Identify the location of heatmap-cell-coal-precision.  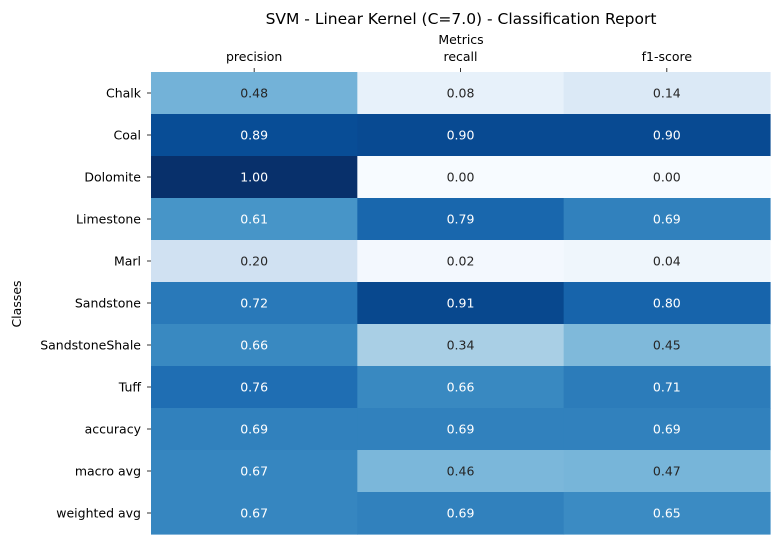
(254, 135).